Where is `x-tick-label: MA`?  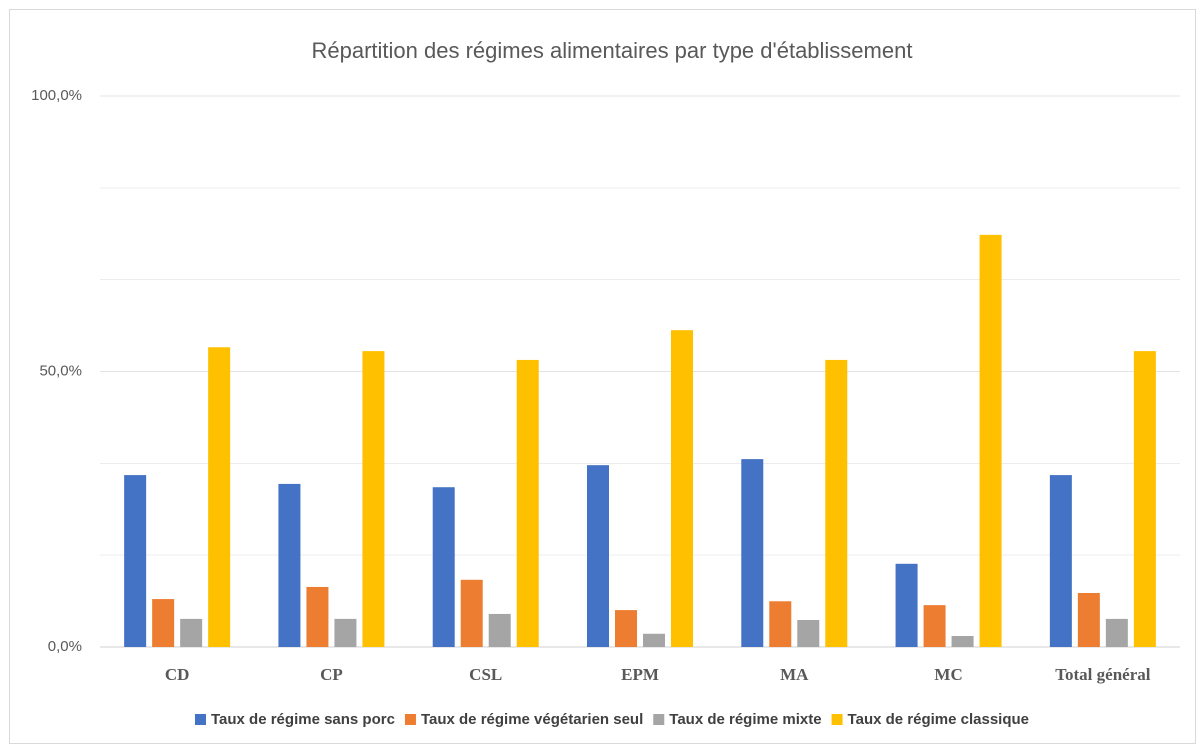
x-tick-label: MA is located at coordinates (794, 674).